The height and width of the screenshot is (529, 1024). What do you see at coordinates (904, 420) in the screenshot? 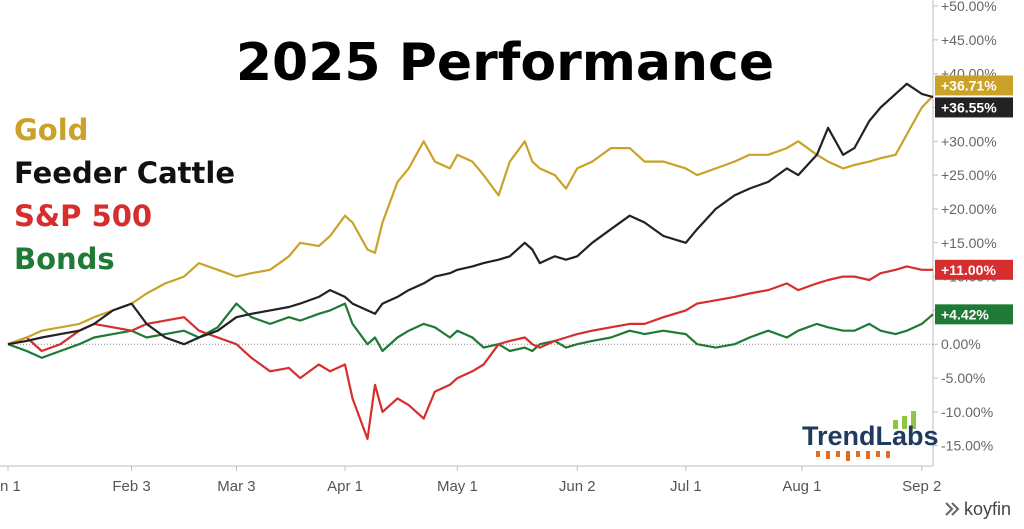
I see `trendlabs-bars-icon` at bounding box center [904, 420].